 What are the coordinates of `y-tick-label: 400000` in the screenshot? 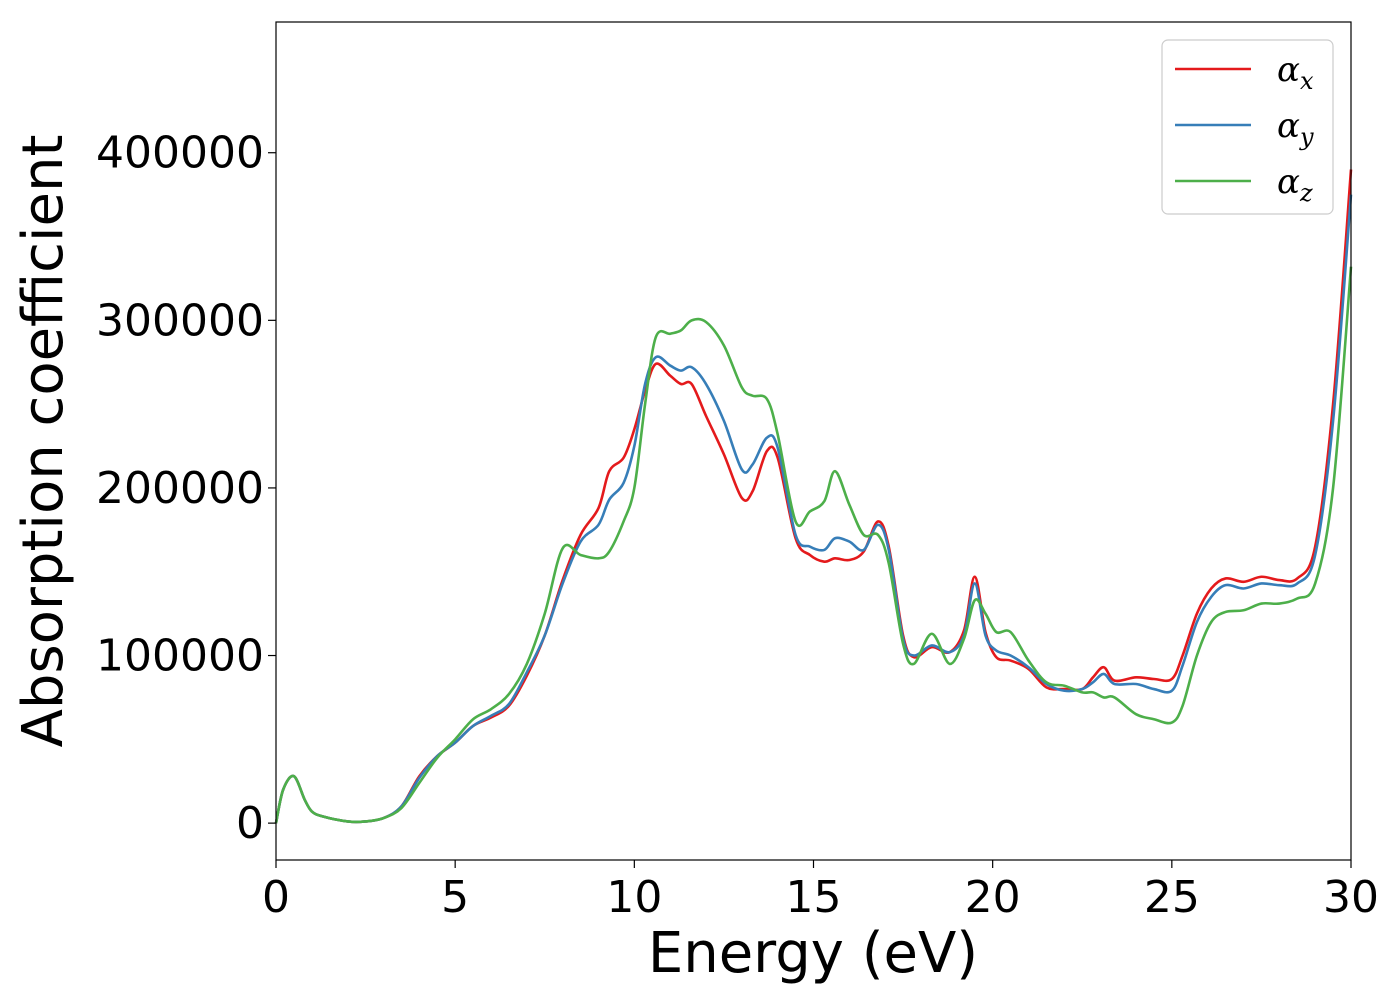 It's located at (180, 153).